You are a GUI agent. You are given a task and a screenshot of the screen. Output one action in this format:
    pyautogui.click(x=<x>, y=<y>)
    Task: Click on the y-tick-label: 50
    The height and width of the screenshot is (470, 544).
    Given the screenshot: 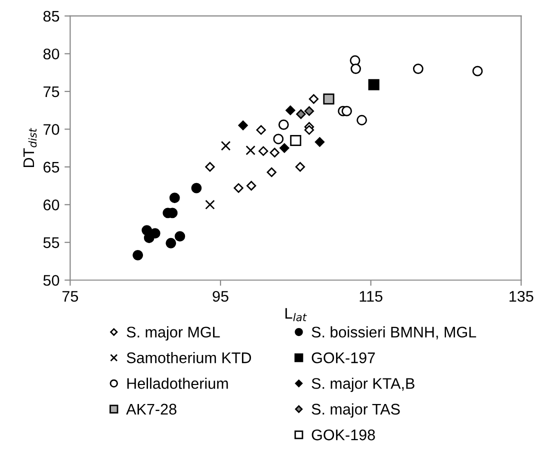 What is the action you would take?
    pyautogui.click(x=51, y=280)
    